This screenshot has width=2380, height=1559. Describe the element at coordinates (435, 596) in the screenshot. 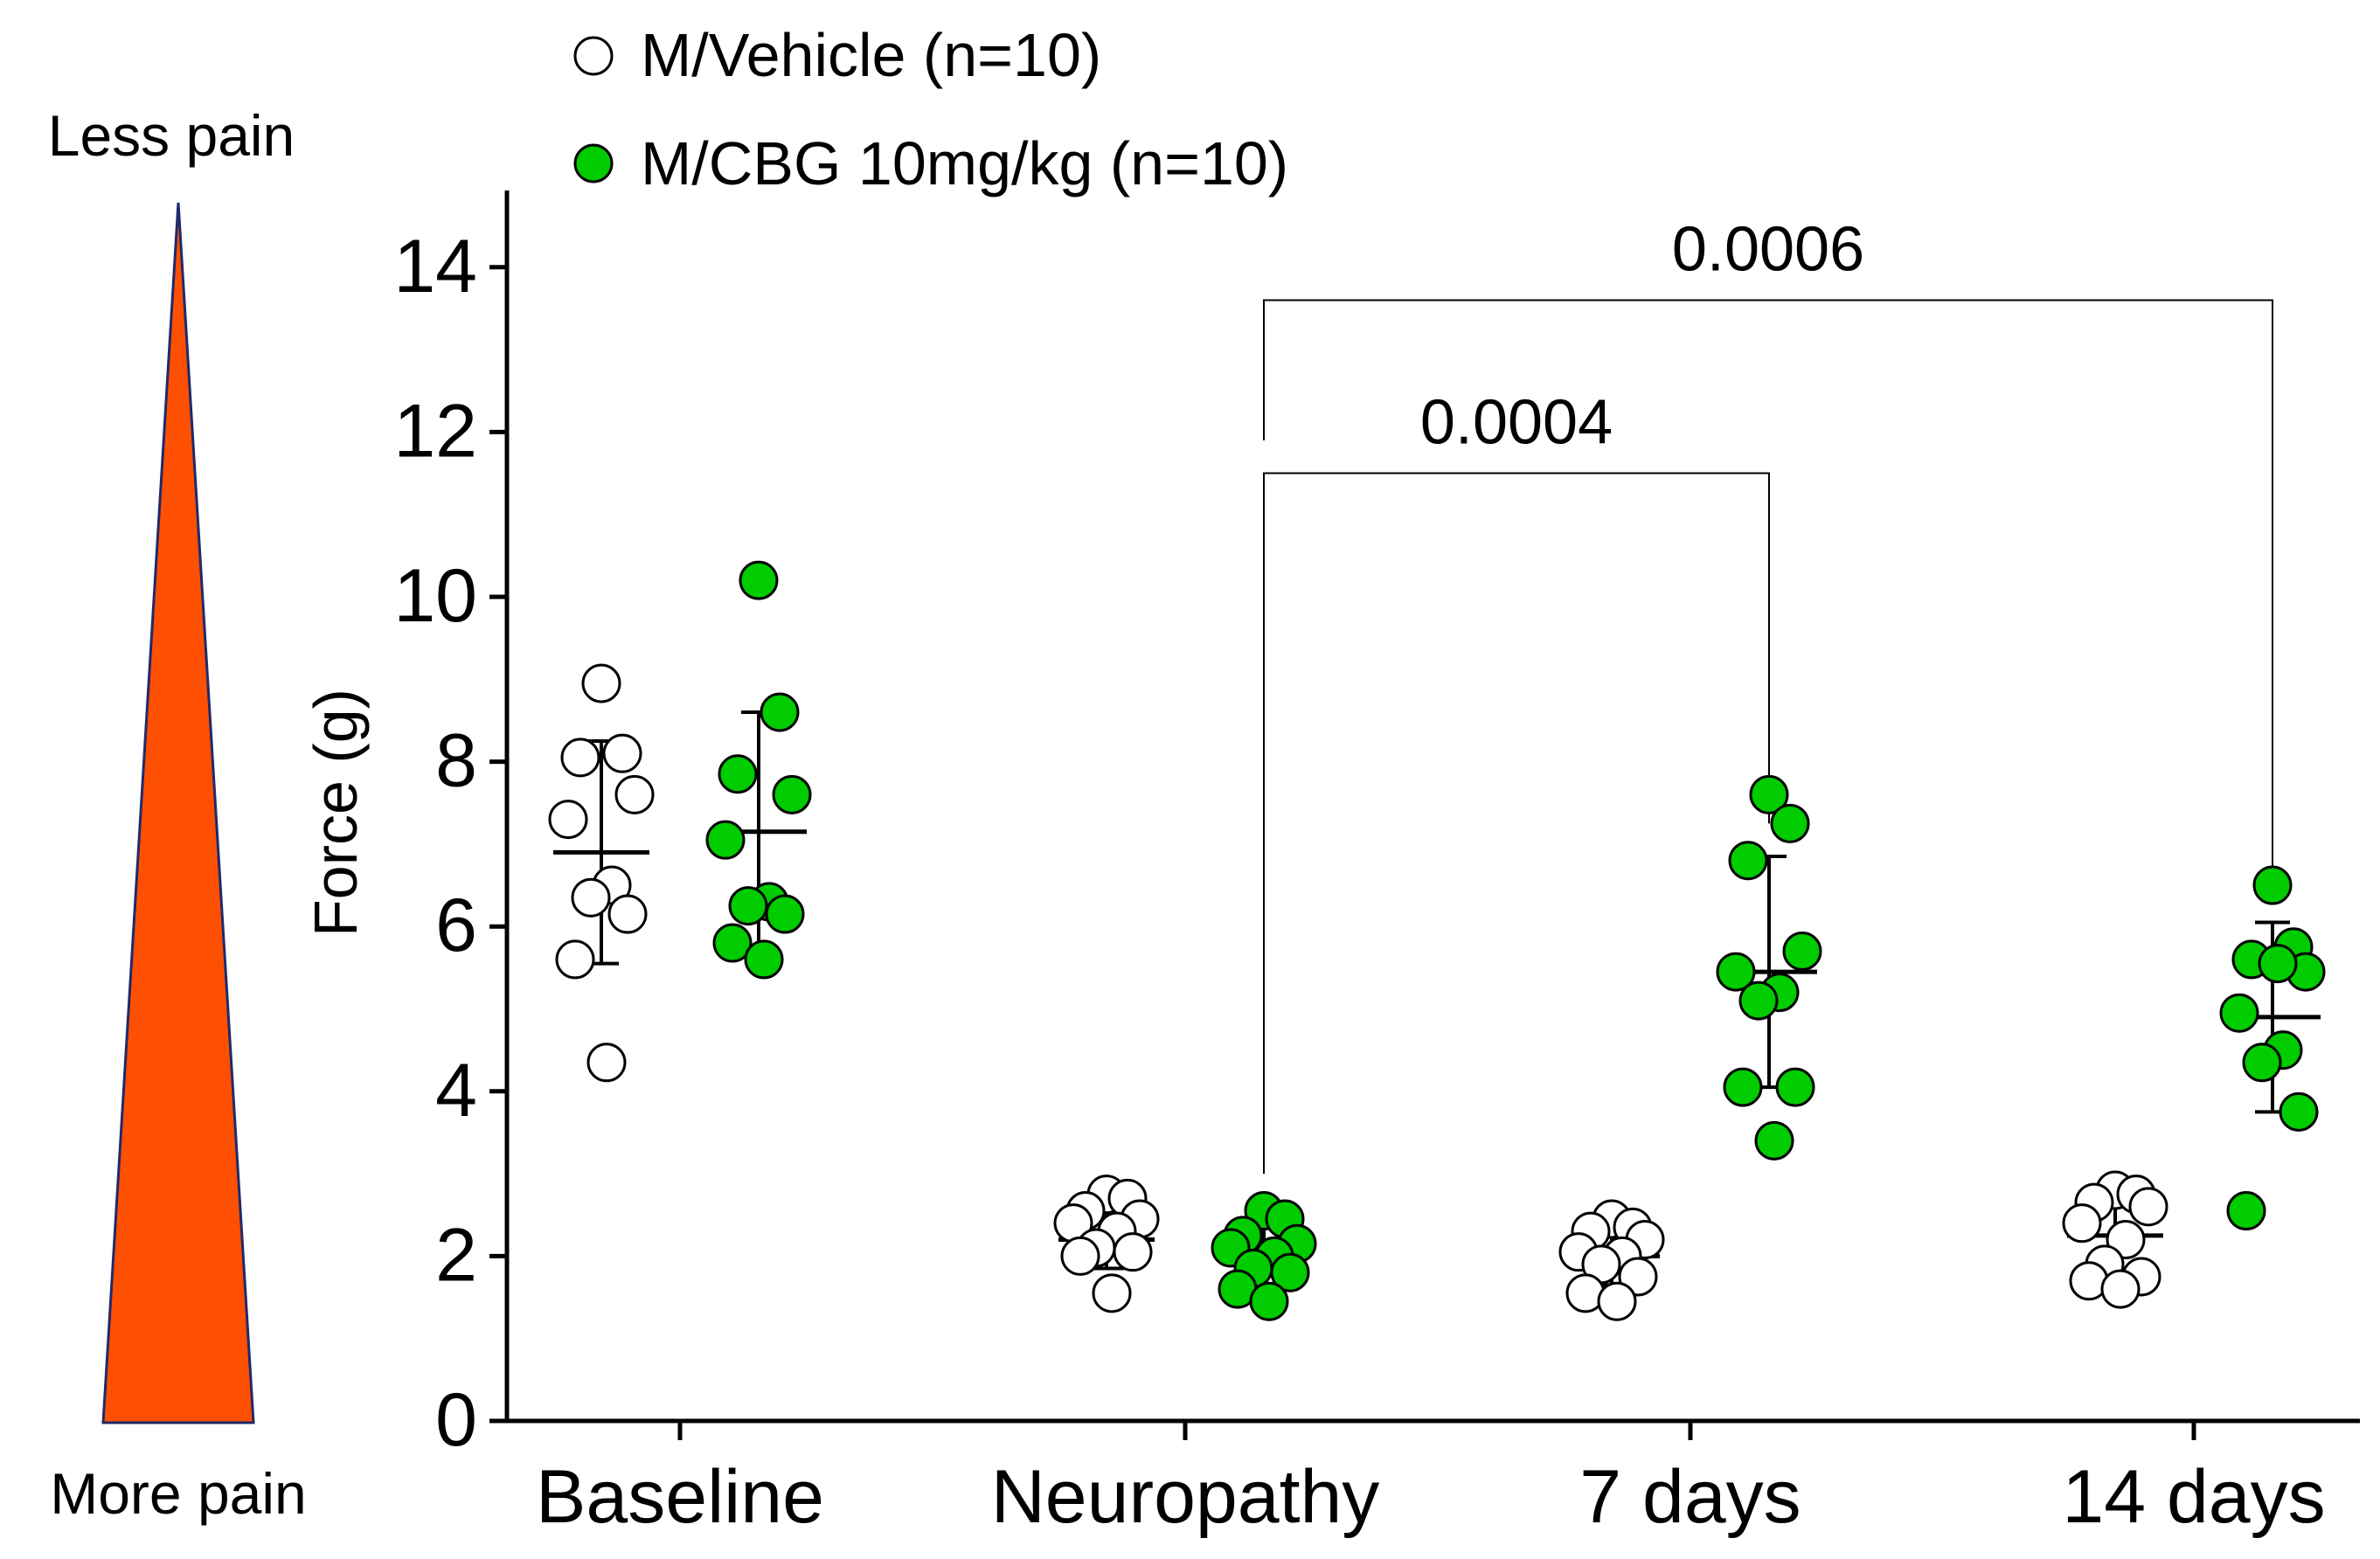

I see `y-tick-label: 10` at that location.